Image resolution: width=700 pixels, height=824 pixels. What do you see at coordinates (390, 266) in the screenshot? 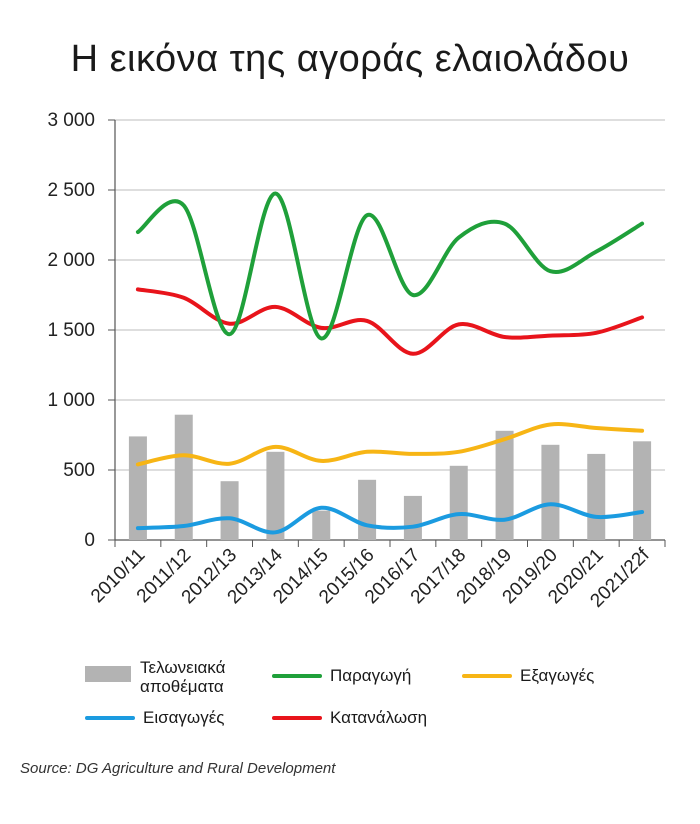
I see `line-production` at bounding box center [390, 266].